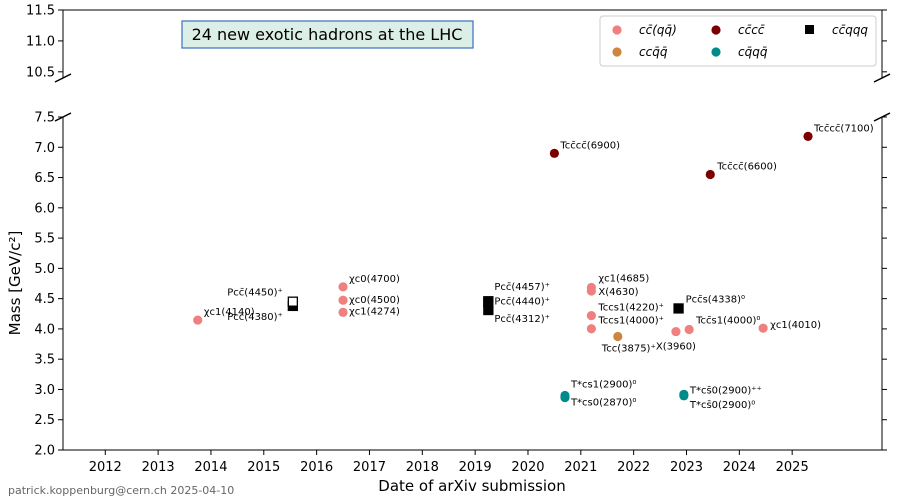  What do you see at coordinates (44, 299) in the screenshot?
I see `lower-y-tick-label: 4.5` at bounding box center [44, 299].